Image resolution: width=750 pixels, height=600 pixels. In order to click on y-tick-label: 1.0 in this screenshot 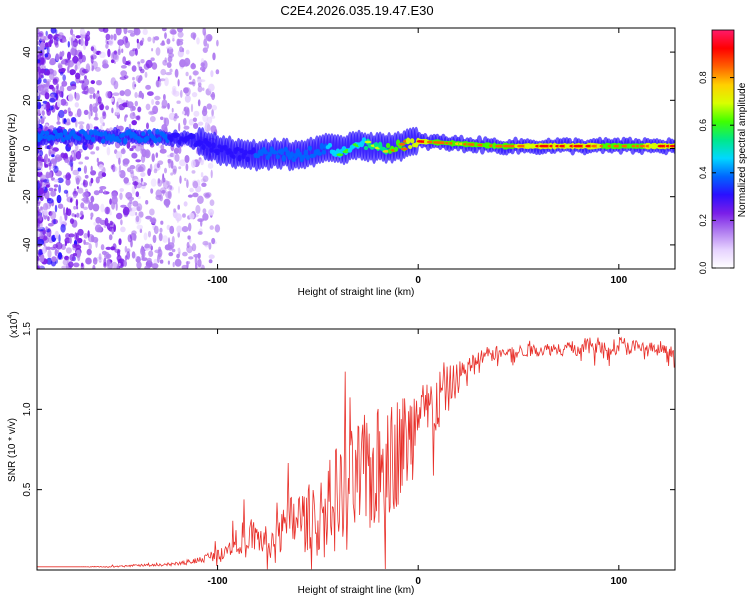, I will do `click(27, 409)`.